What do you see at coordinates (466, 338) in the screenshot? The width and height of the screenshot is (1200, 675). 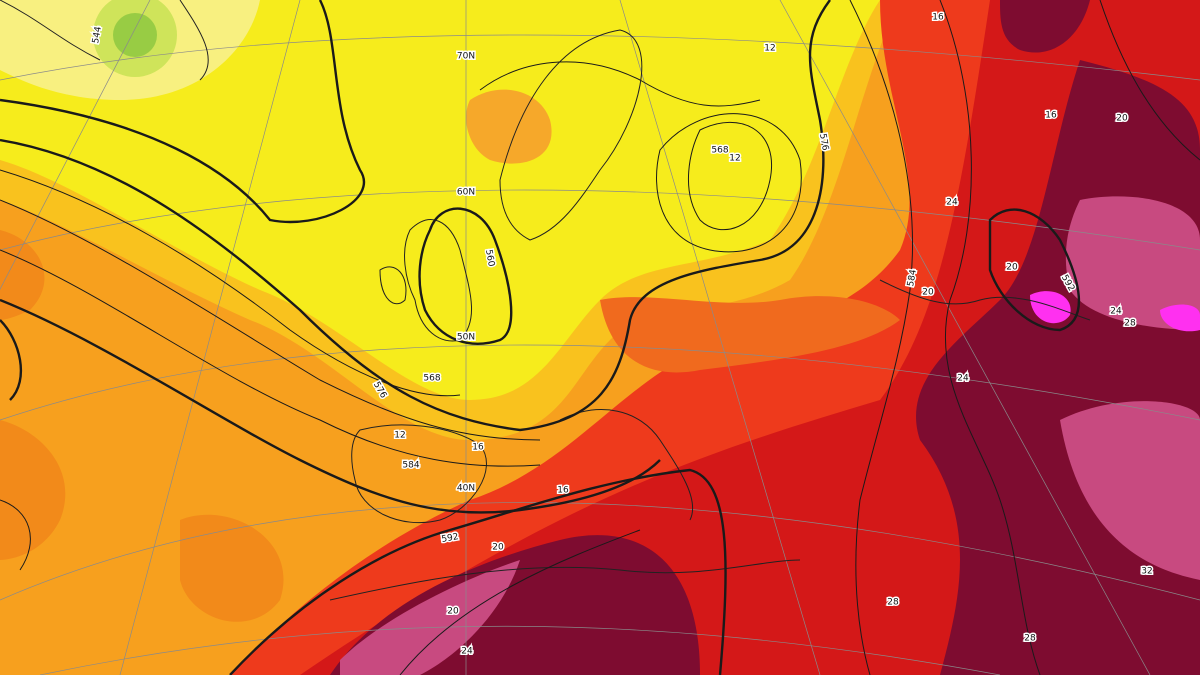 I see `latitude-label: 50N` at bounding box center [466, 338].